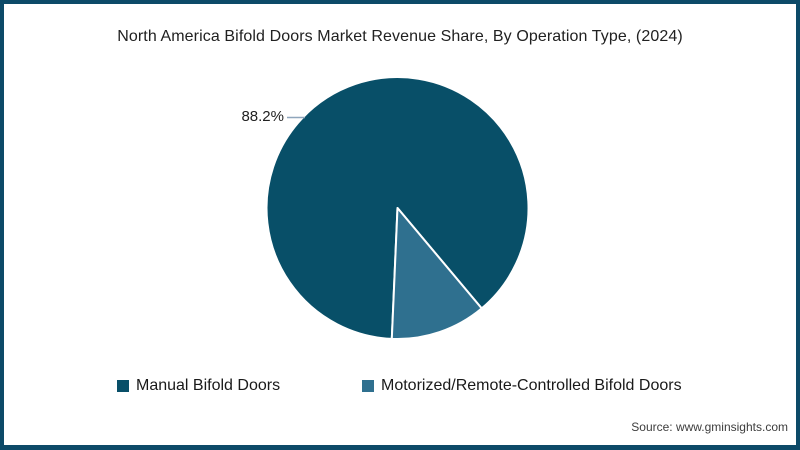 The height and width of the screenshot is (450, 800). Describe the element at coordinates (531, 385) in the screenshot. I see `legend-label-motorized: Motorized/Remote-Controlled Bifold Doors` at that location.